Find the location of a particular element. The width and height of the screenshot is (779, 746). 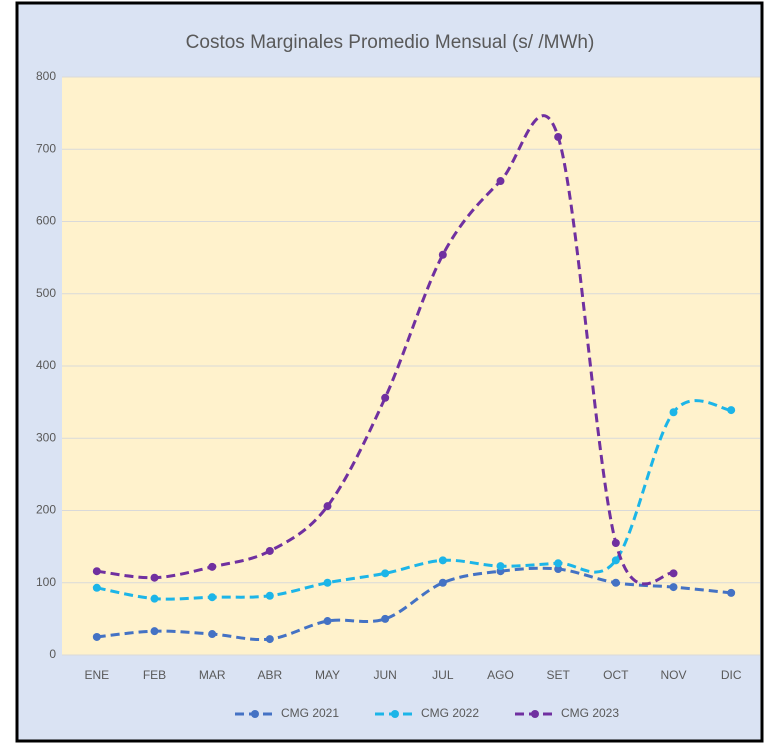

x-tick-label: ENE is located at coordinates (96, 675).